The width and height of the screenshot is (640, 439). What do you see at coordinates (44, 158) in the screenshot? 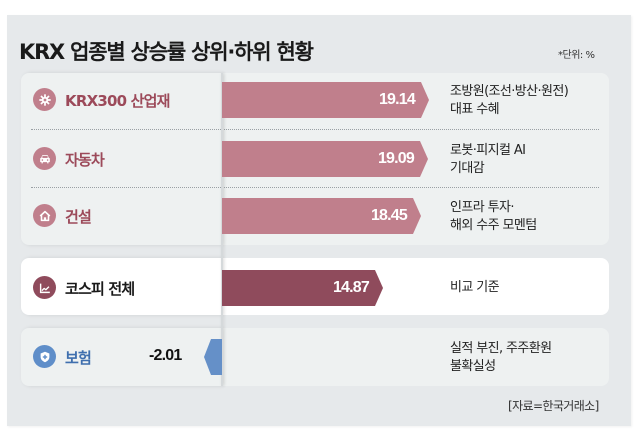
I see `car-icon` at bounding box center [44, 158].